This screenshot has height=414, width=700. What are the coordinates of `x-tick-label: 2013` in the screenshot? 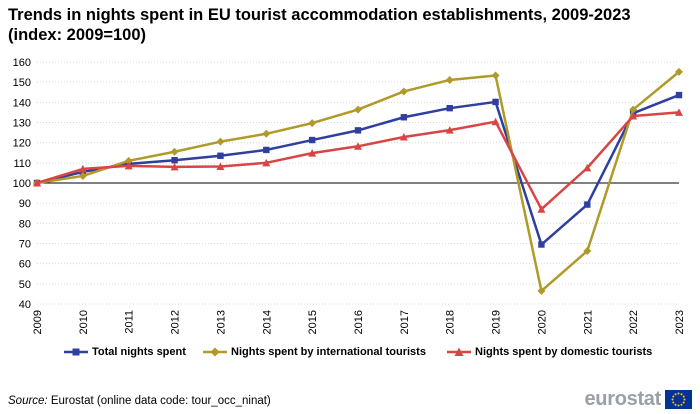 It's located at (221, 322).